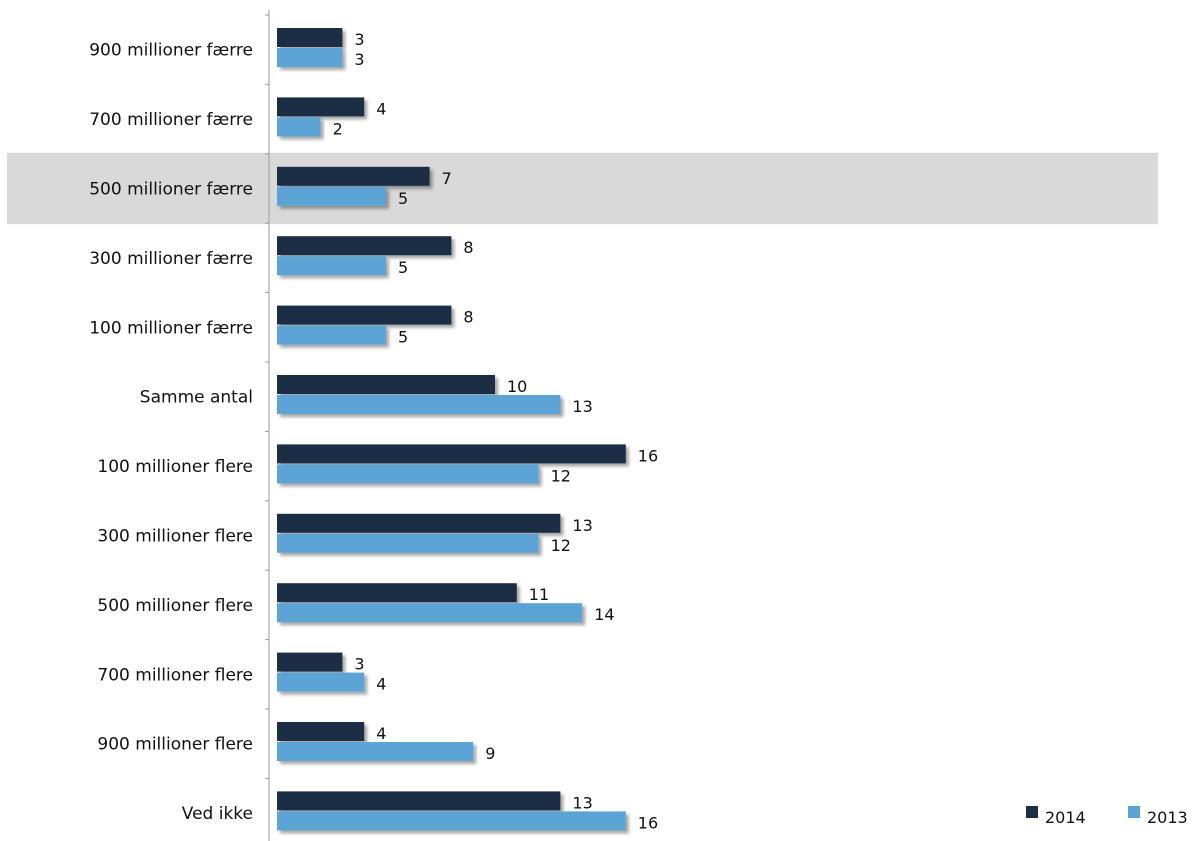 The image size is (1199, 841). What do you see at coordinates (175, 606) in the screenshot?
I see `category-label: 500 millioner flere` at bounding box center [175, 606].